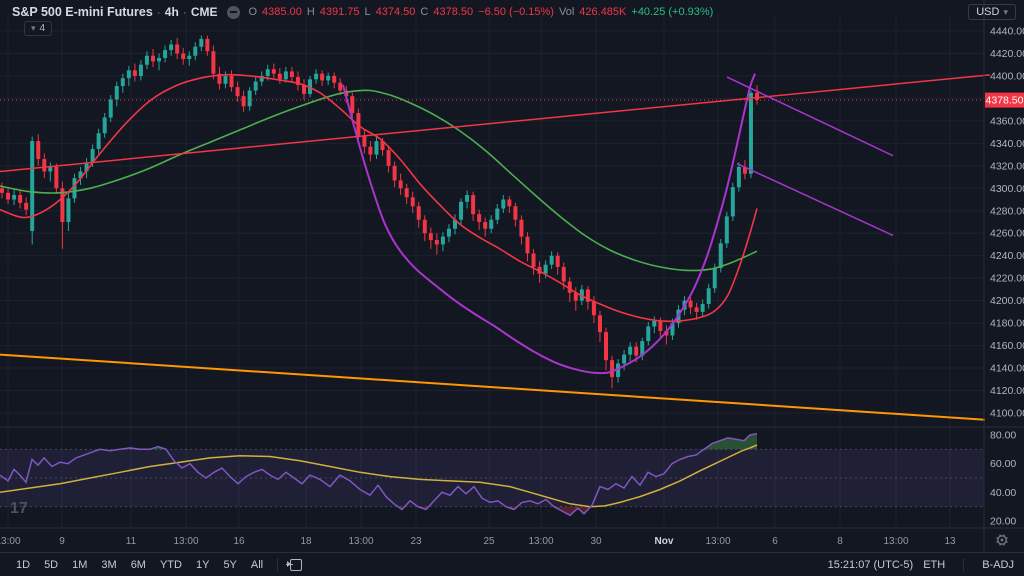 Image resolution: width=1024 pixels, height=576 pixels. Describe the element at coordinates (294, 565) in the screenshot. I see `go-to-date-icon` at that location.